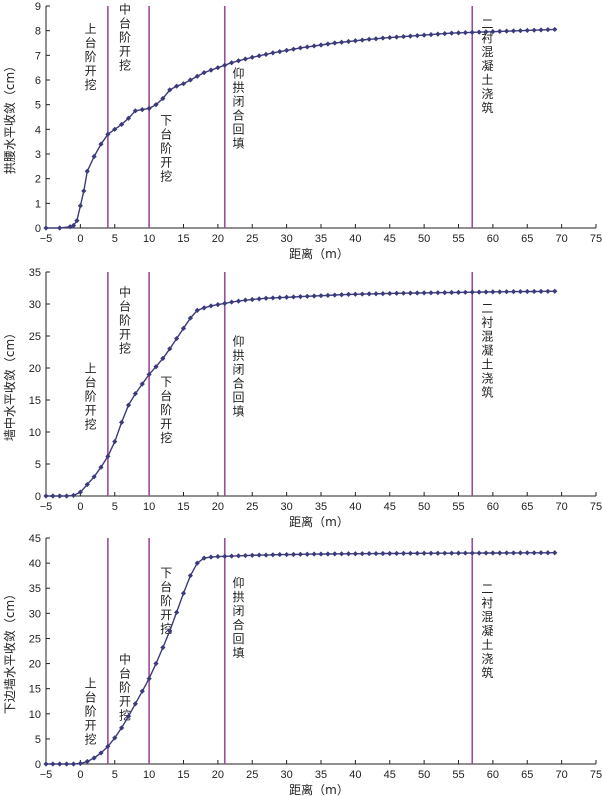 This screenshot has width=602, height=796. What do you see at coordinates (125, 687) in the screenshot?
I see `stage-annotation: 中台阶开挖` at bounding box center [125, 687].